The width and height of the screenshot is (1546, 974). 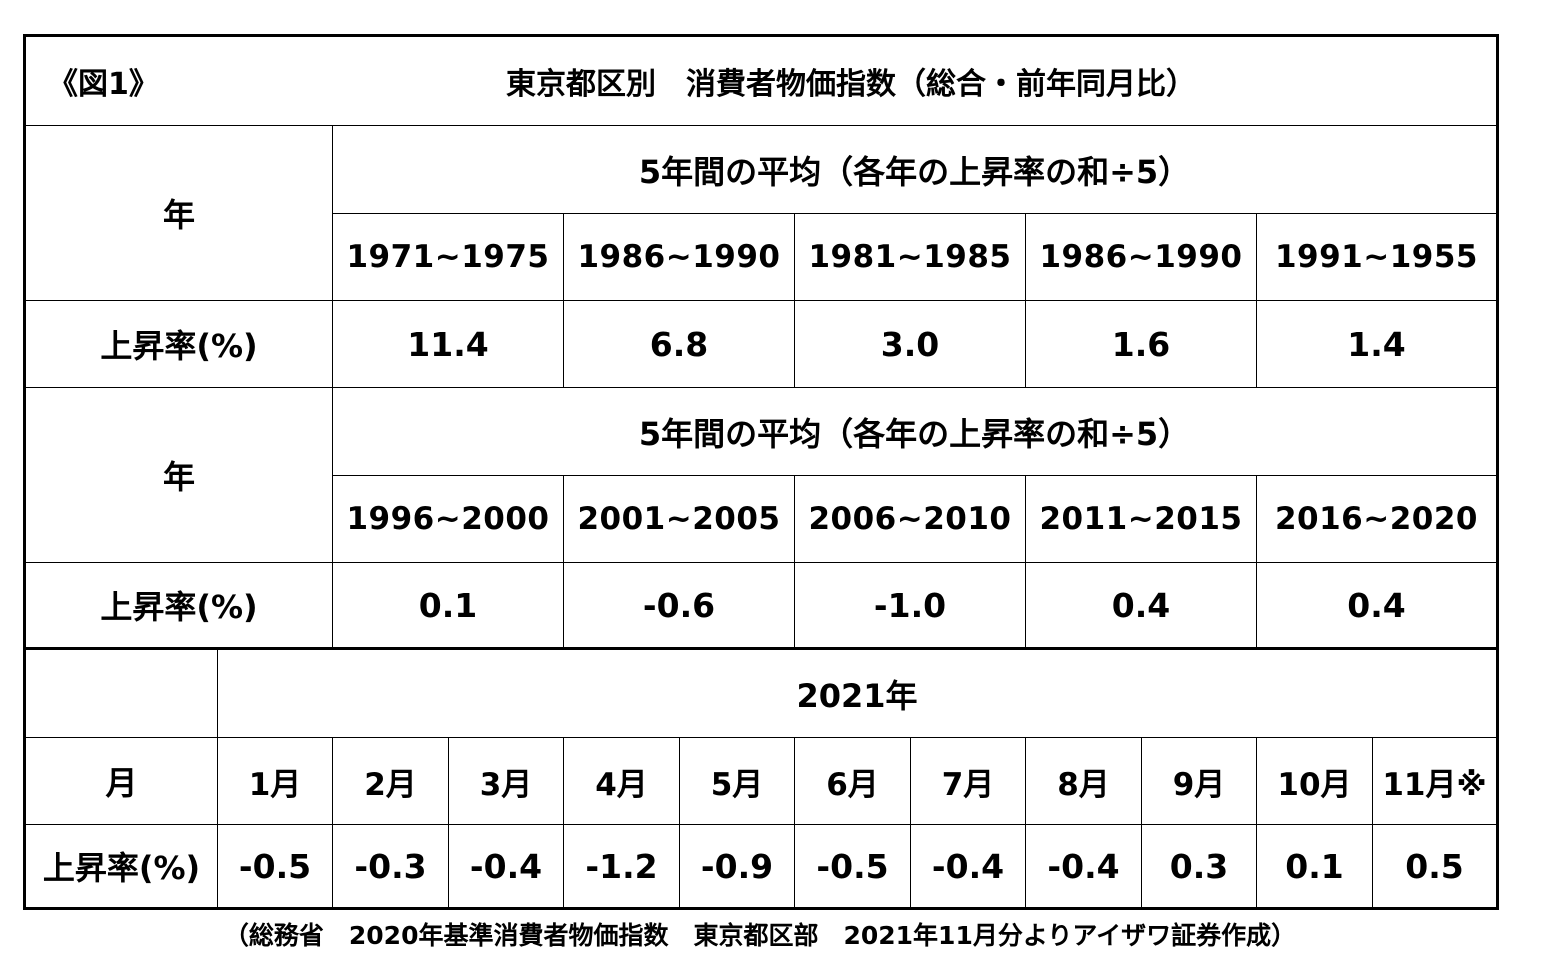 What do you see at coordinates (914, 170) in the screenshot?
I see `section1-group-header: 5年間の平均（各年の上昇率の和÷5）` at bounding box center [914, 170].